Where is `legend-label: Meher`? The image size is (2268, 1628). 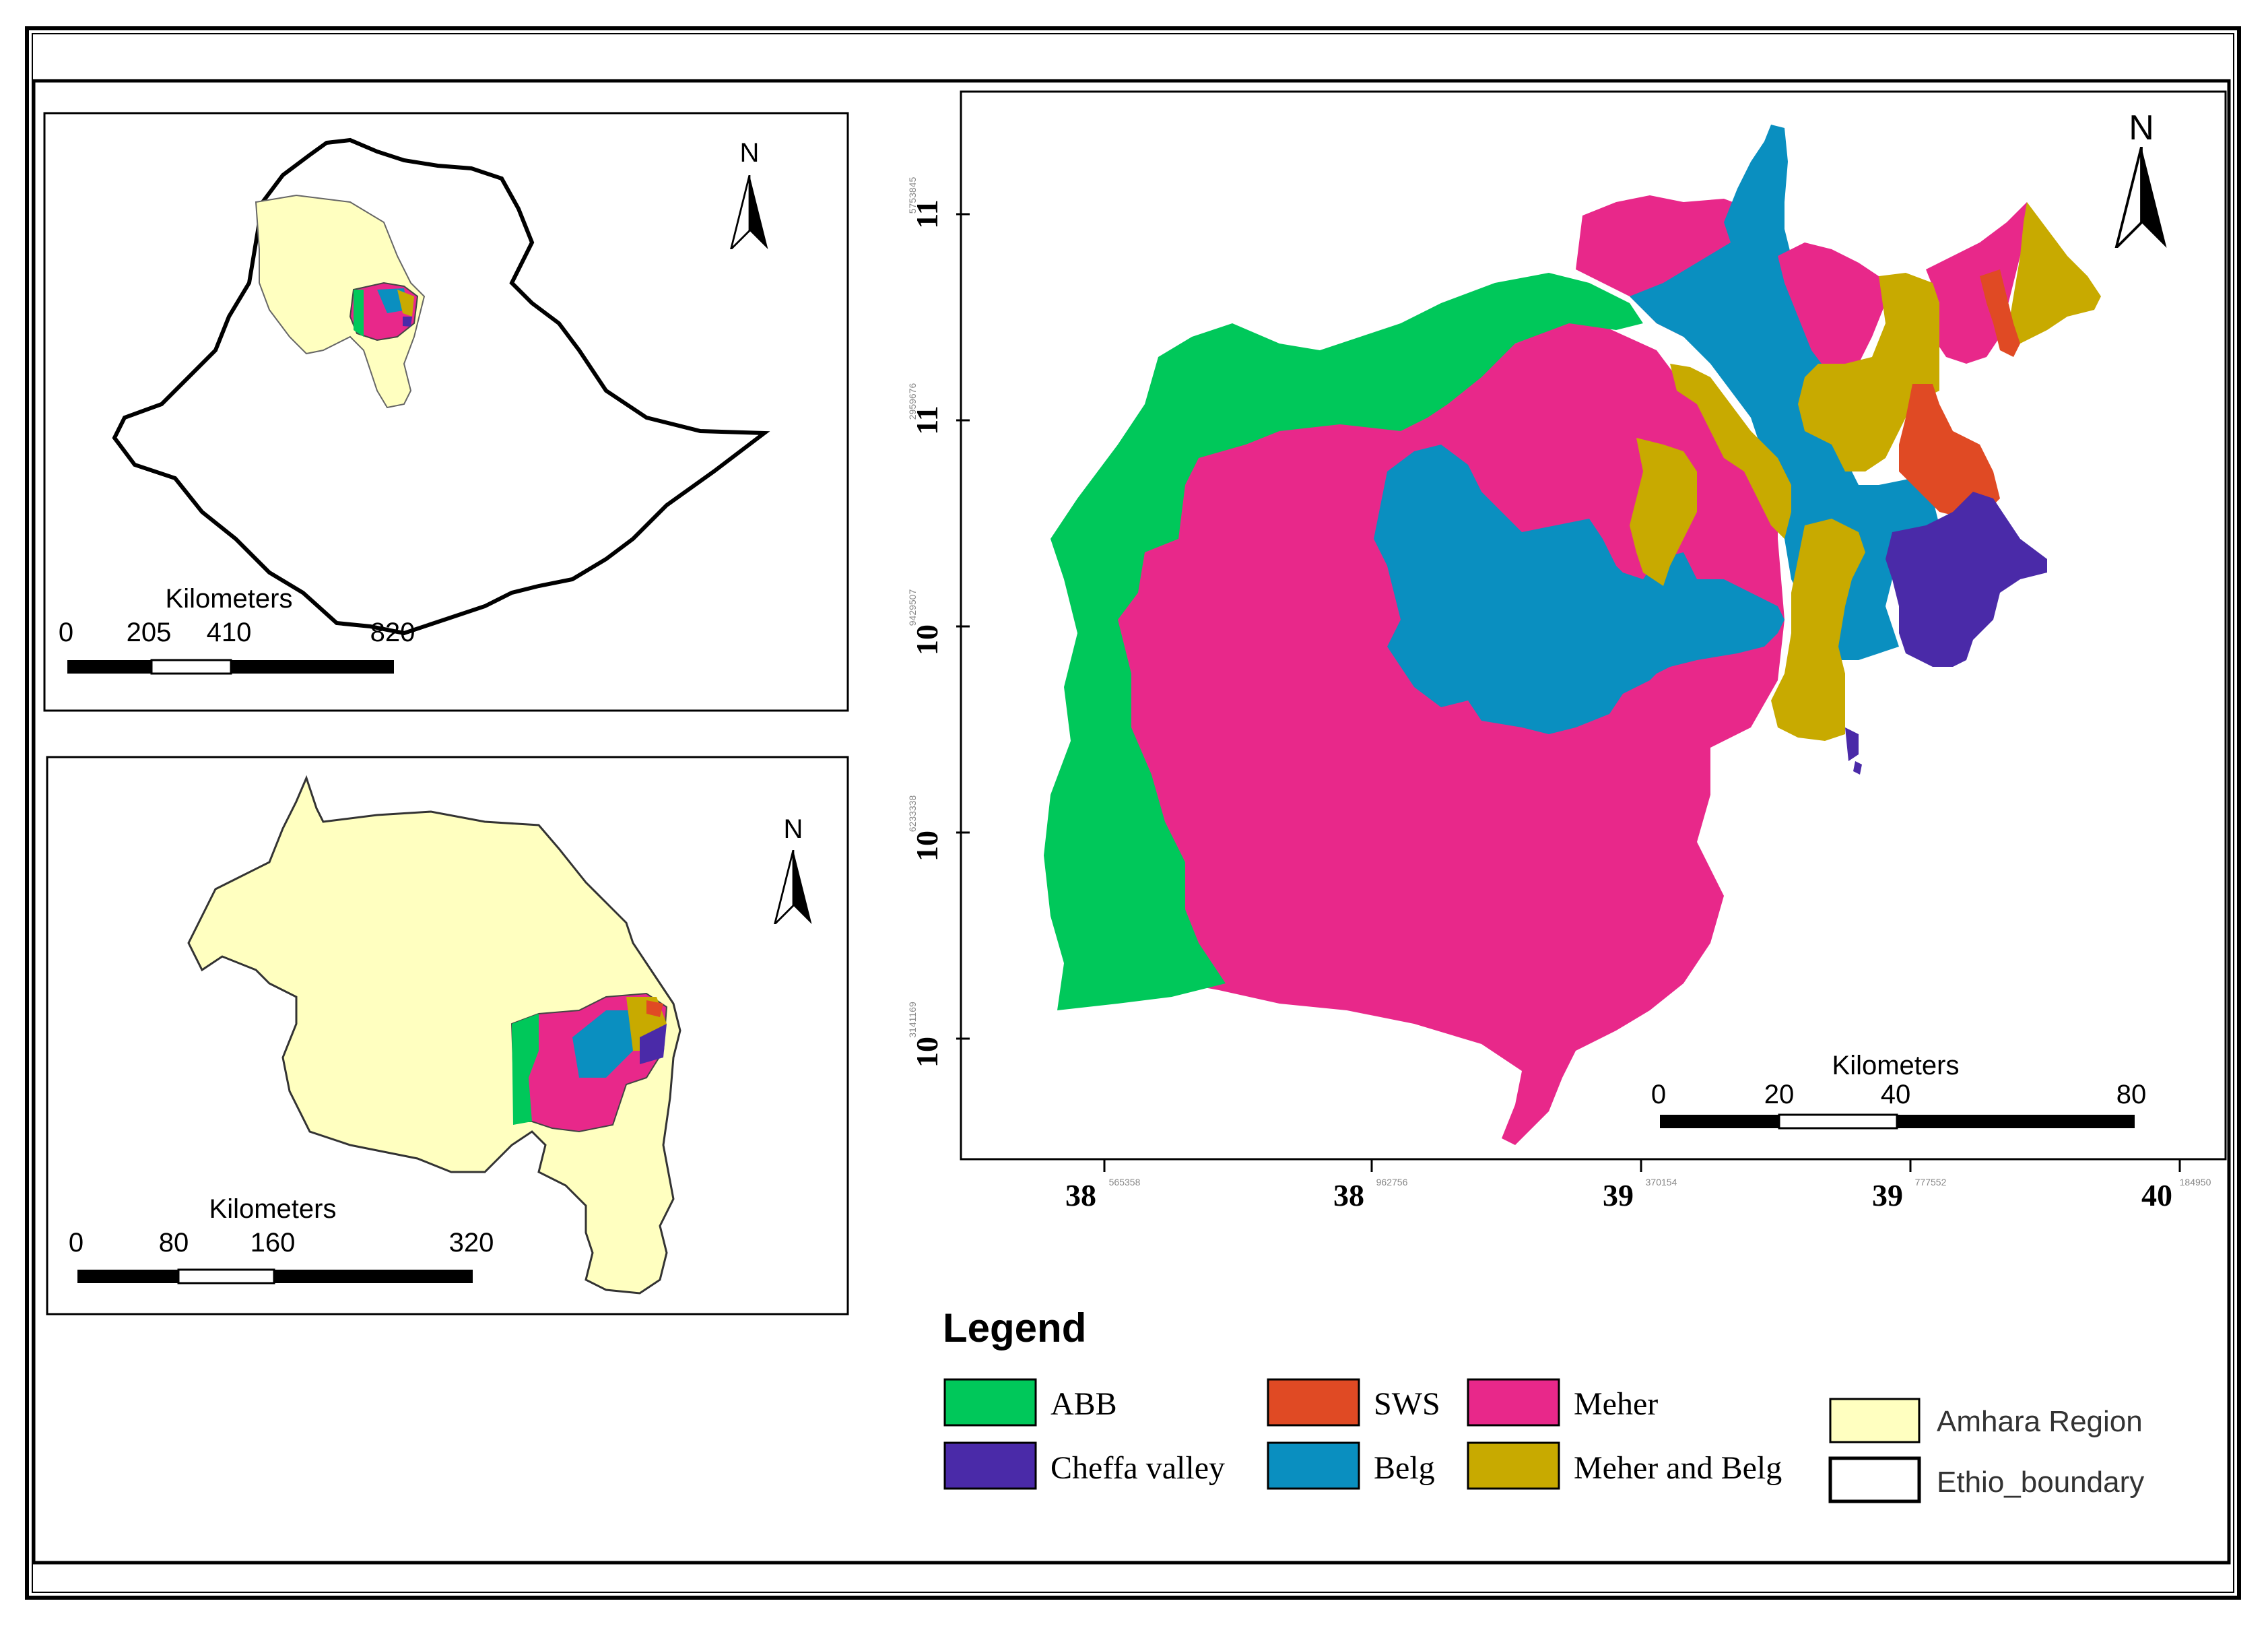 legend-label: Meher is located at coordinates (1616, 1404).